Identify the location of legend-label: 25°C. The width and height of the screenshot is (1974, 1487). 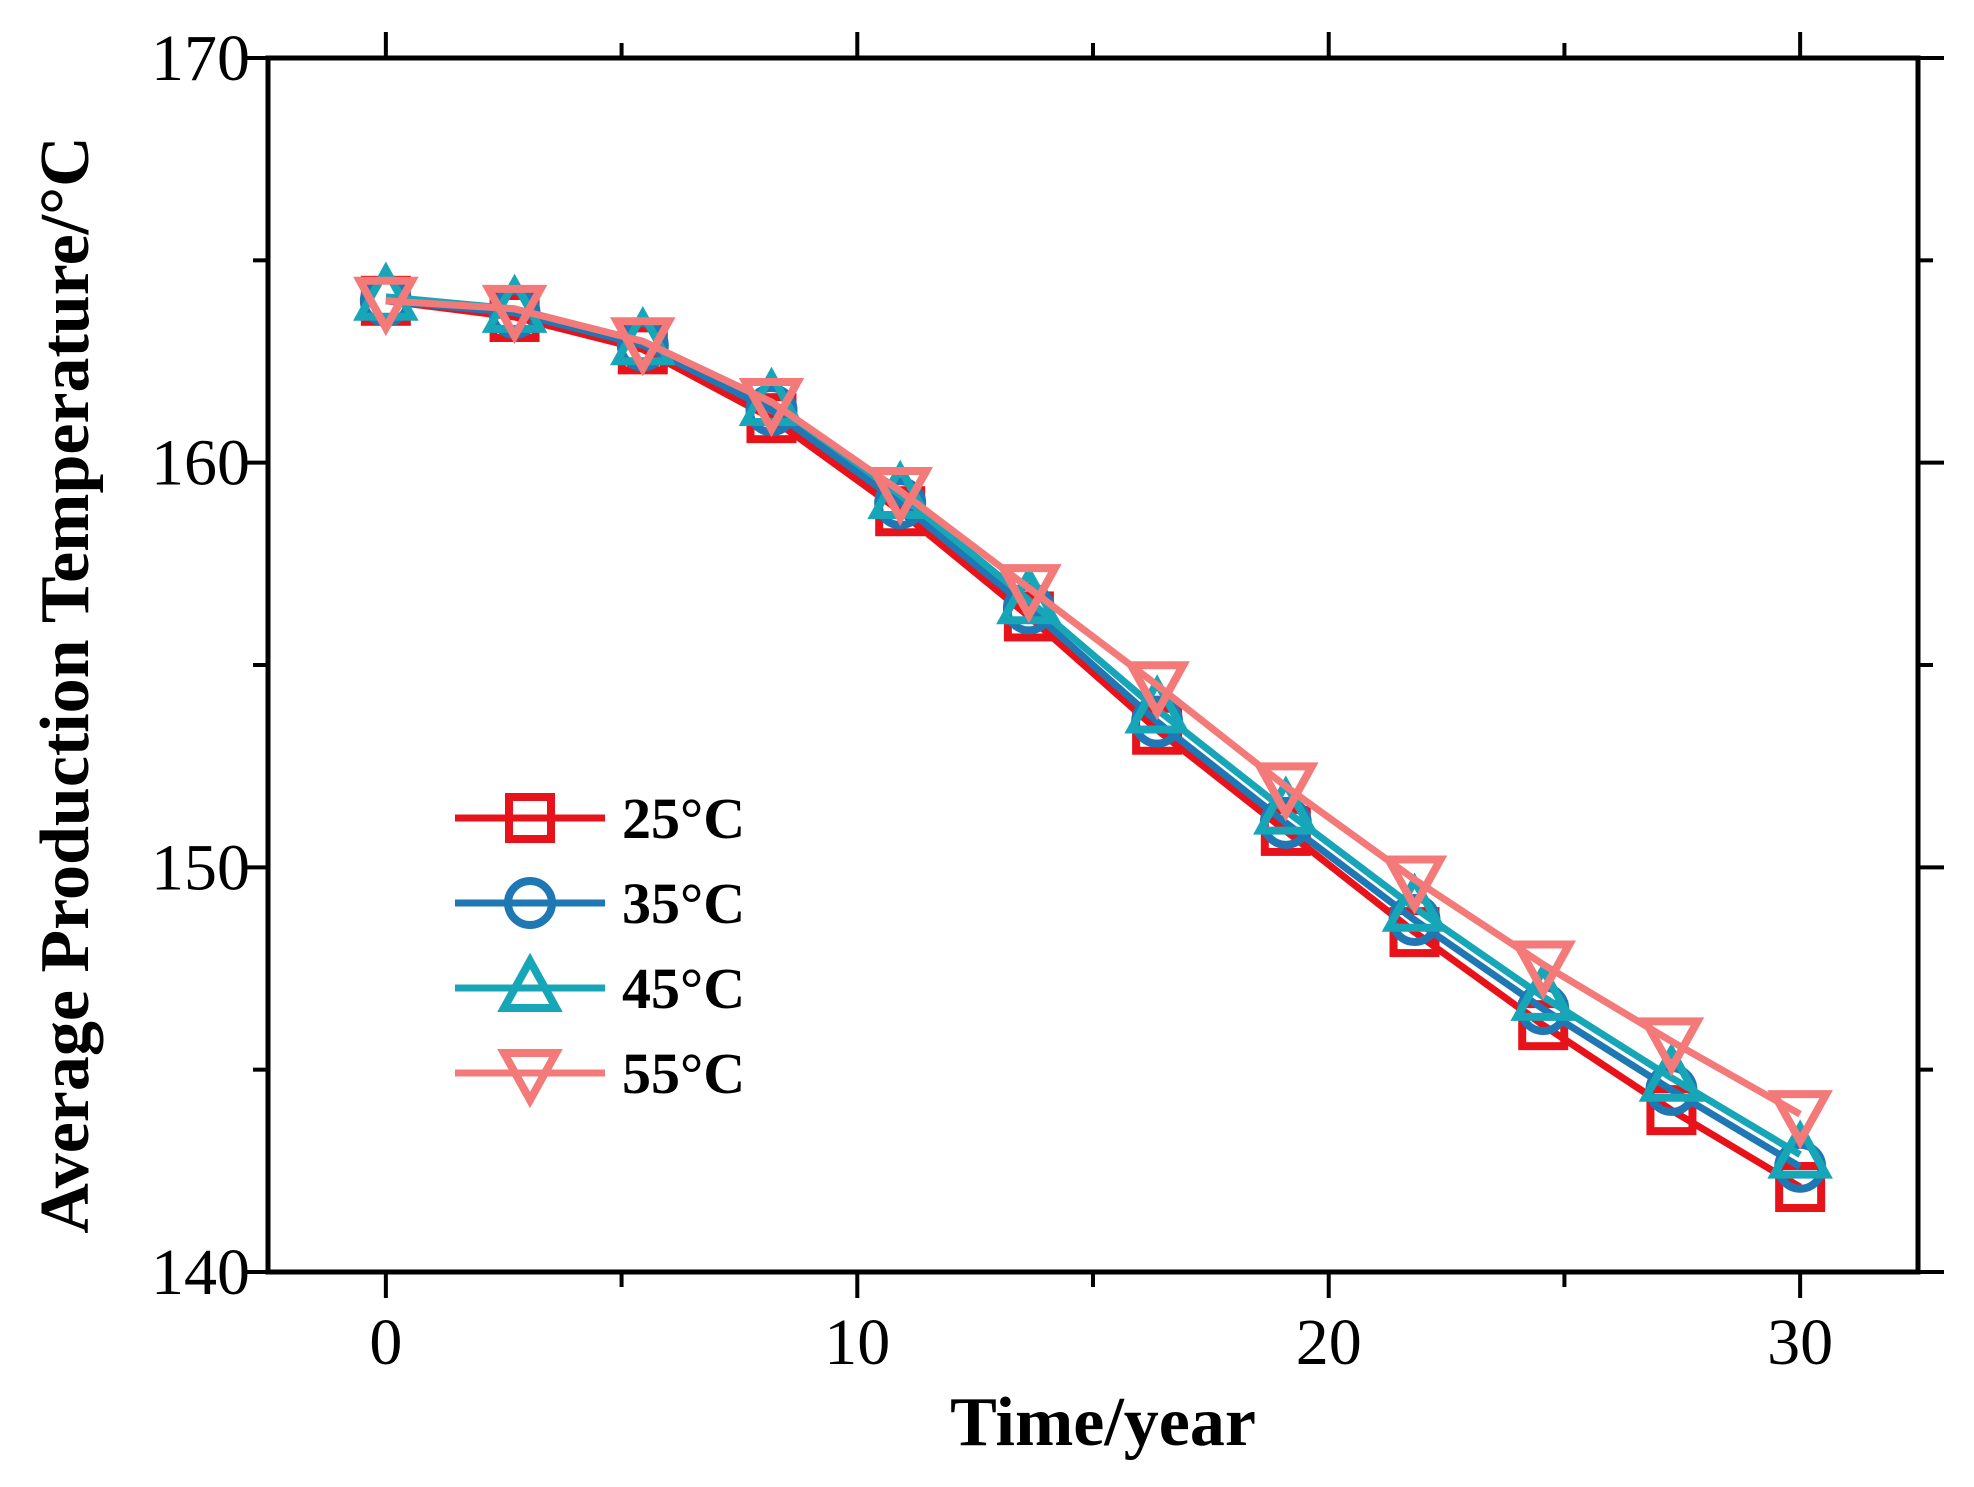
(683, 818).